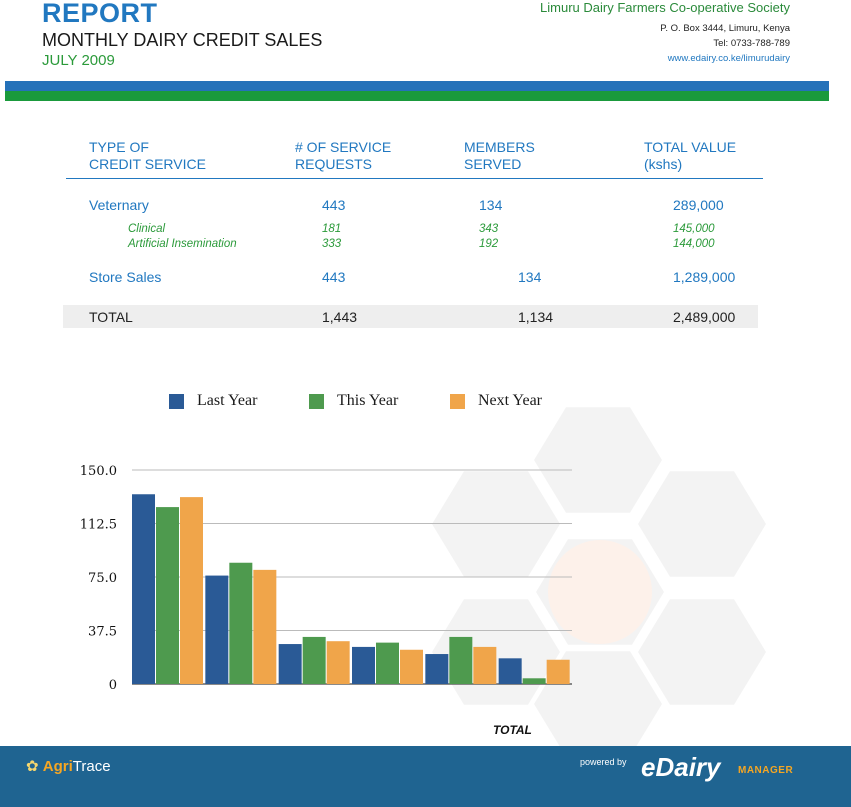 Image resolution: width=851 pixels, height=807 pixels. Describe the element at coordinates (728, 58) in the screenshot. I see `organization-website-link: www.edairy.co.ke/limurudairy` at that location.